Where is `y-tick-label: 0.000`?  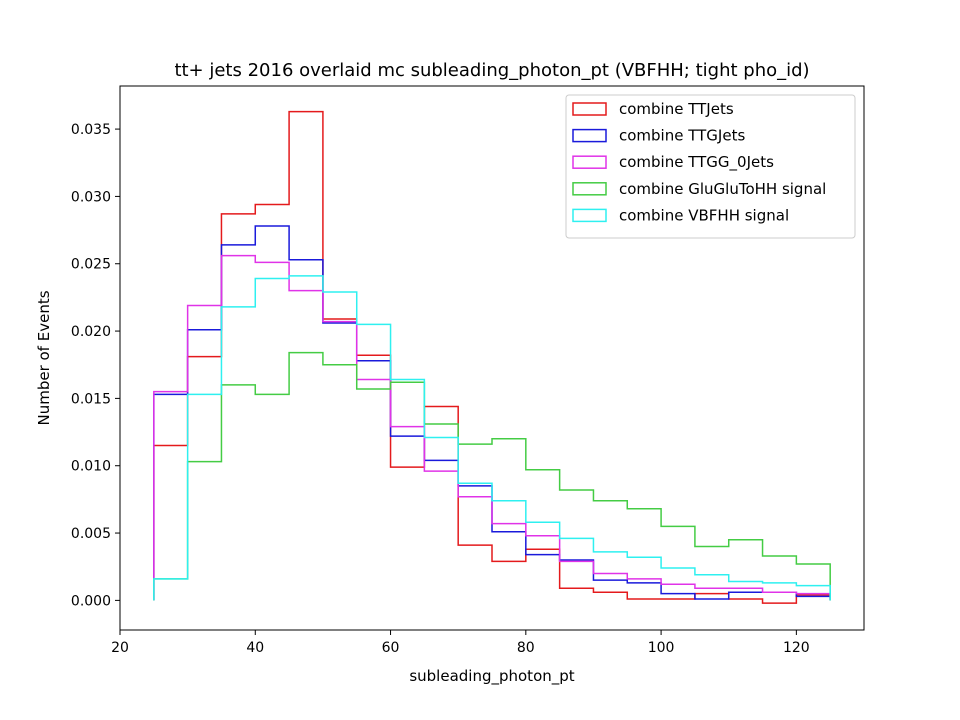
y-tick-label: 0.000 is located at coordinates (91, 601).